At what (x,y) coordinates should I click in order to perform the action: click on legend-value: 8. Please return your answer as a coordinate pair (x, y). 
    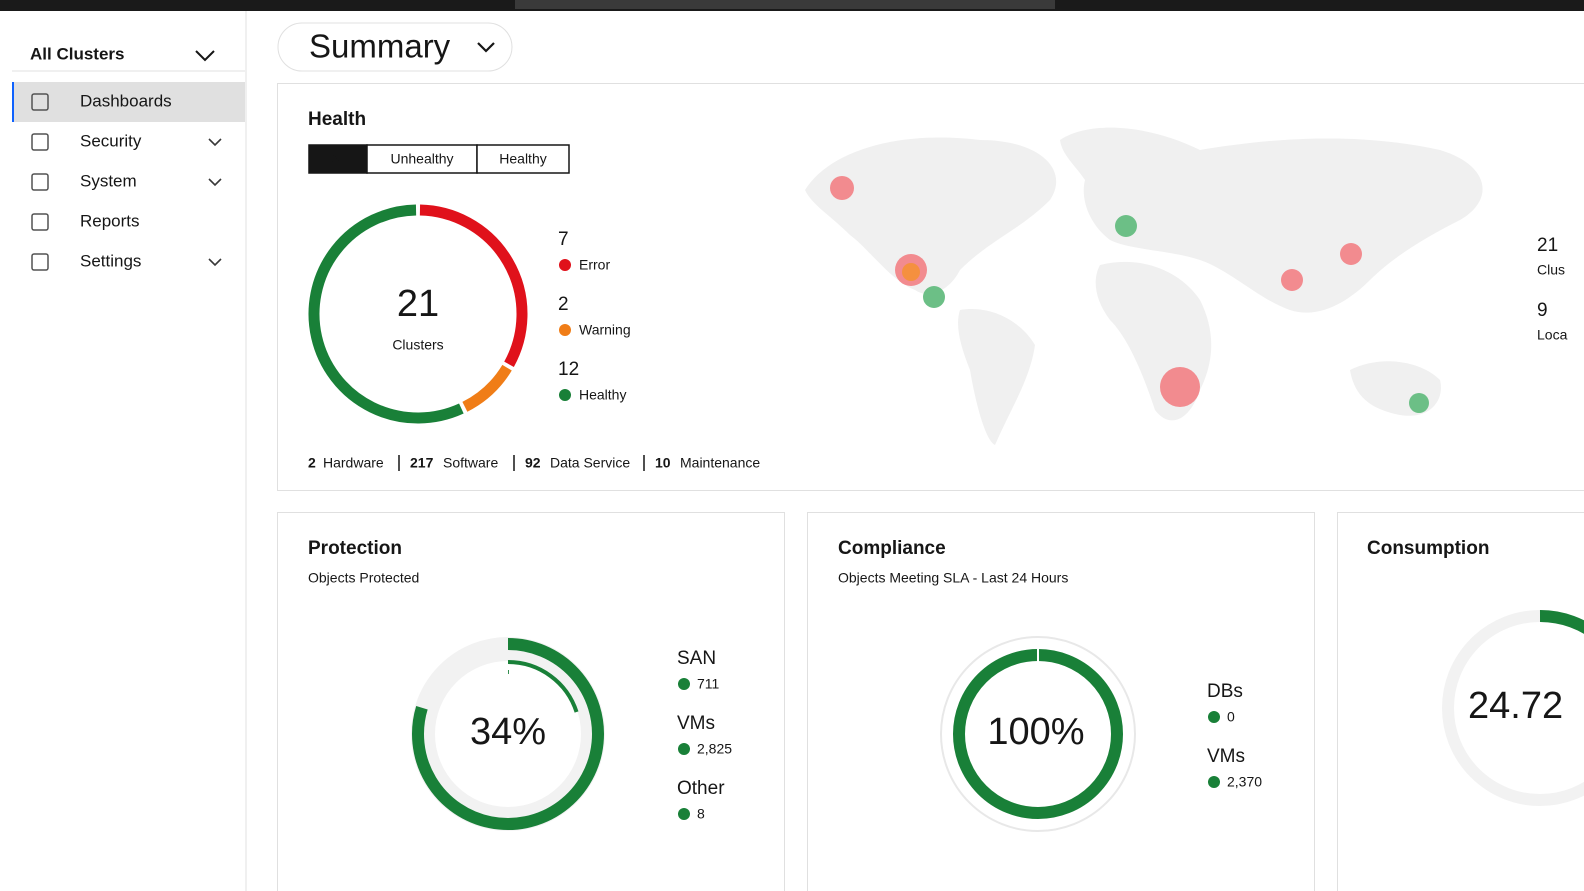
    Looking at the image, I should click on (701, 814).